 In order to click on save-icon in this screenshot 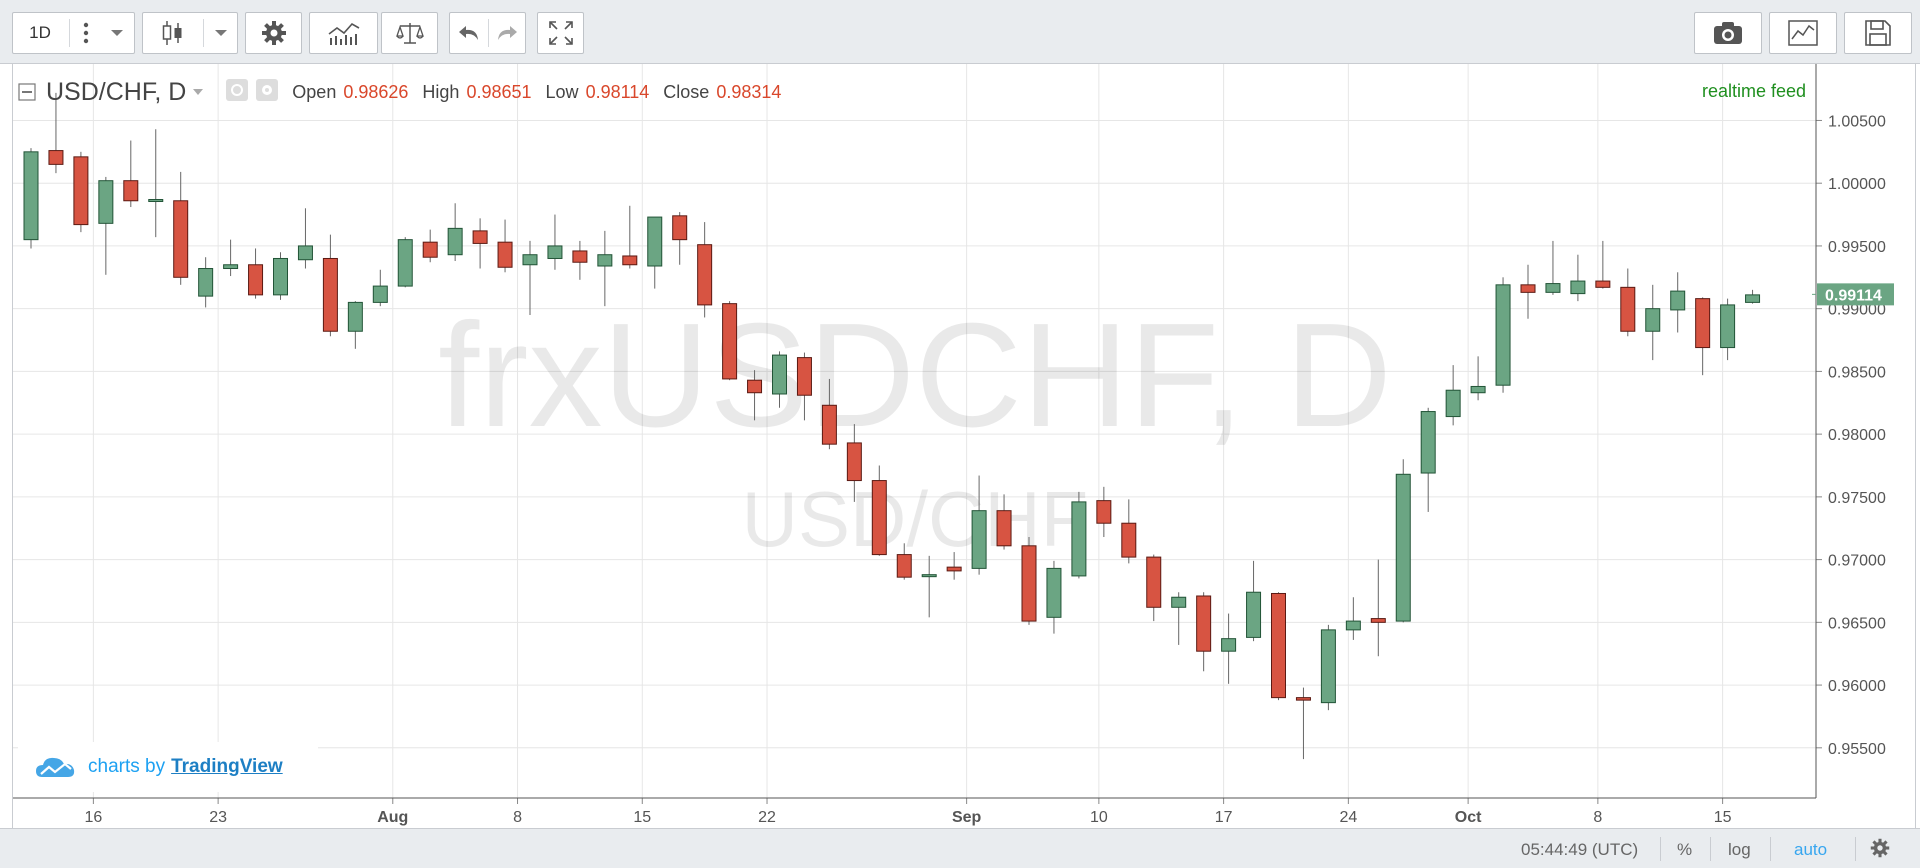, I will do `click(1878, 33)`.